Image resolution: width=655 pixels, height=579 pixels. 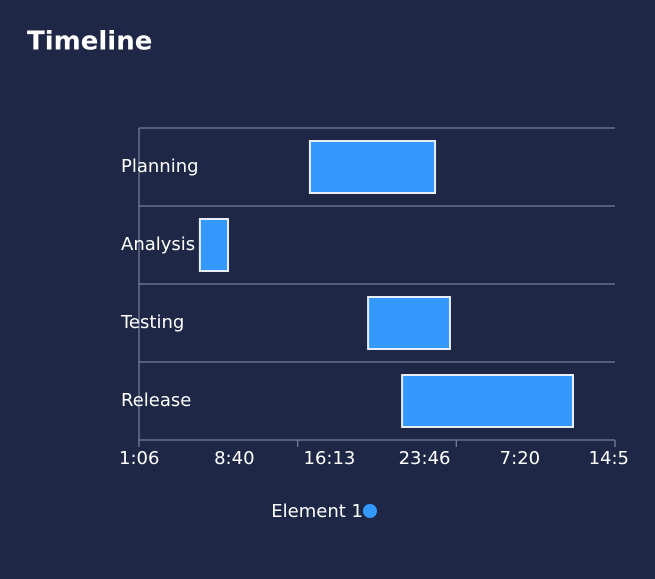 I want to click on category-label: Release, so click(x=156, y=400).